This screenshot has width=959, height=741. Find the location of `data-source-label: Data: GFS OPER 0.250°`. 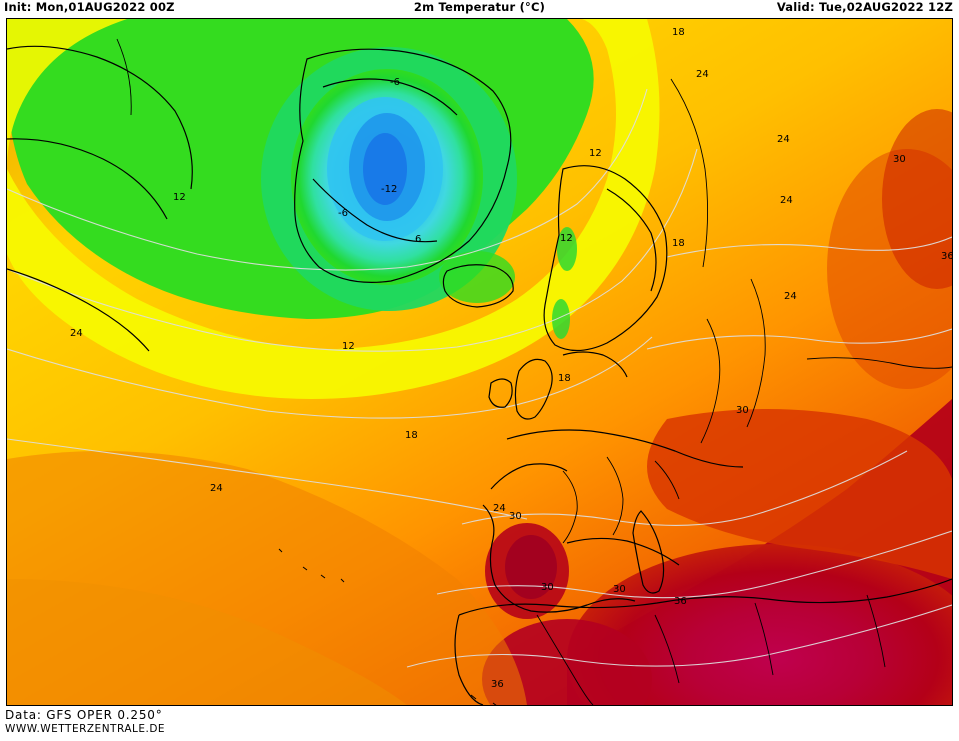

data-source-label: Data: GFS OPER 0.250° is located at coordinates (84, 715).